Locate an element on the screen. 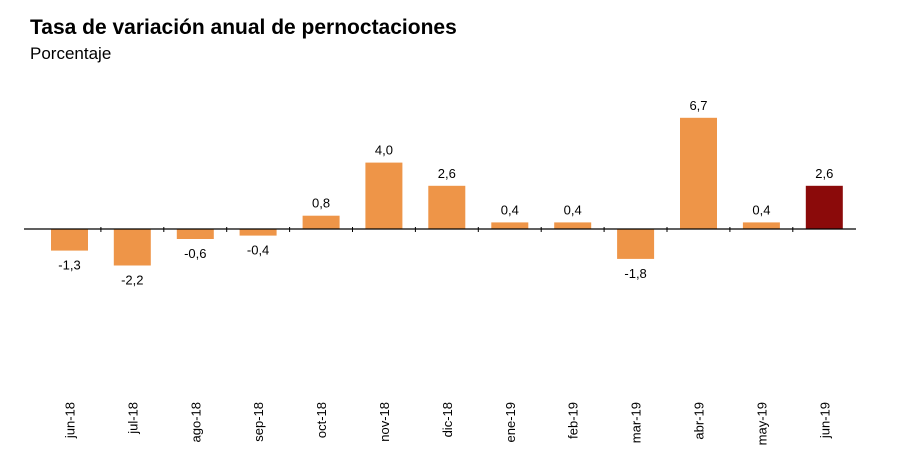  data-label-jun-19: 2,6 is located at coordinates (824, 173).